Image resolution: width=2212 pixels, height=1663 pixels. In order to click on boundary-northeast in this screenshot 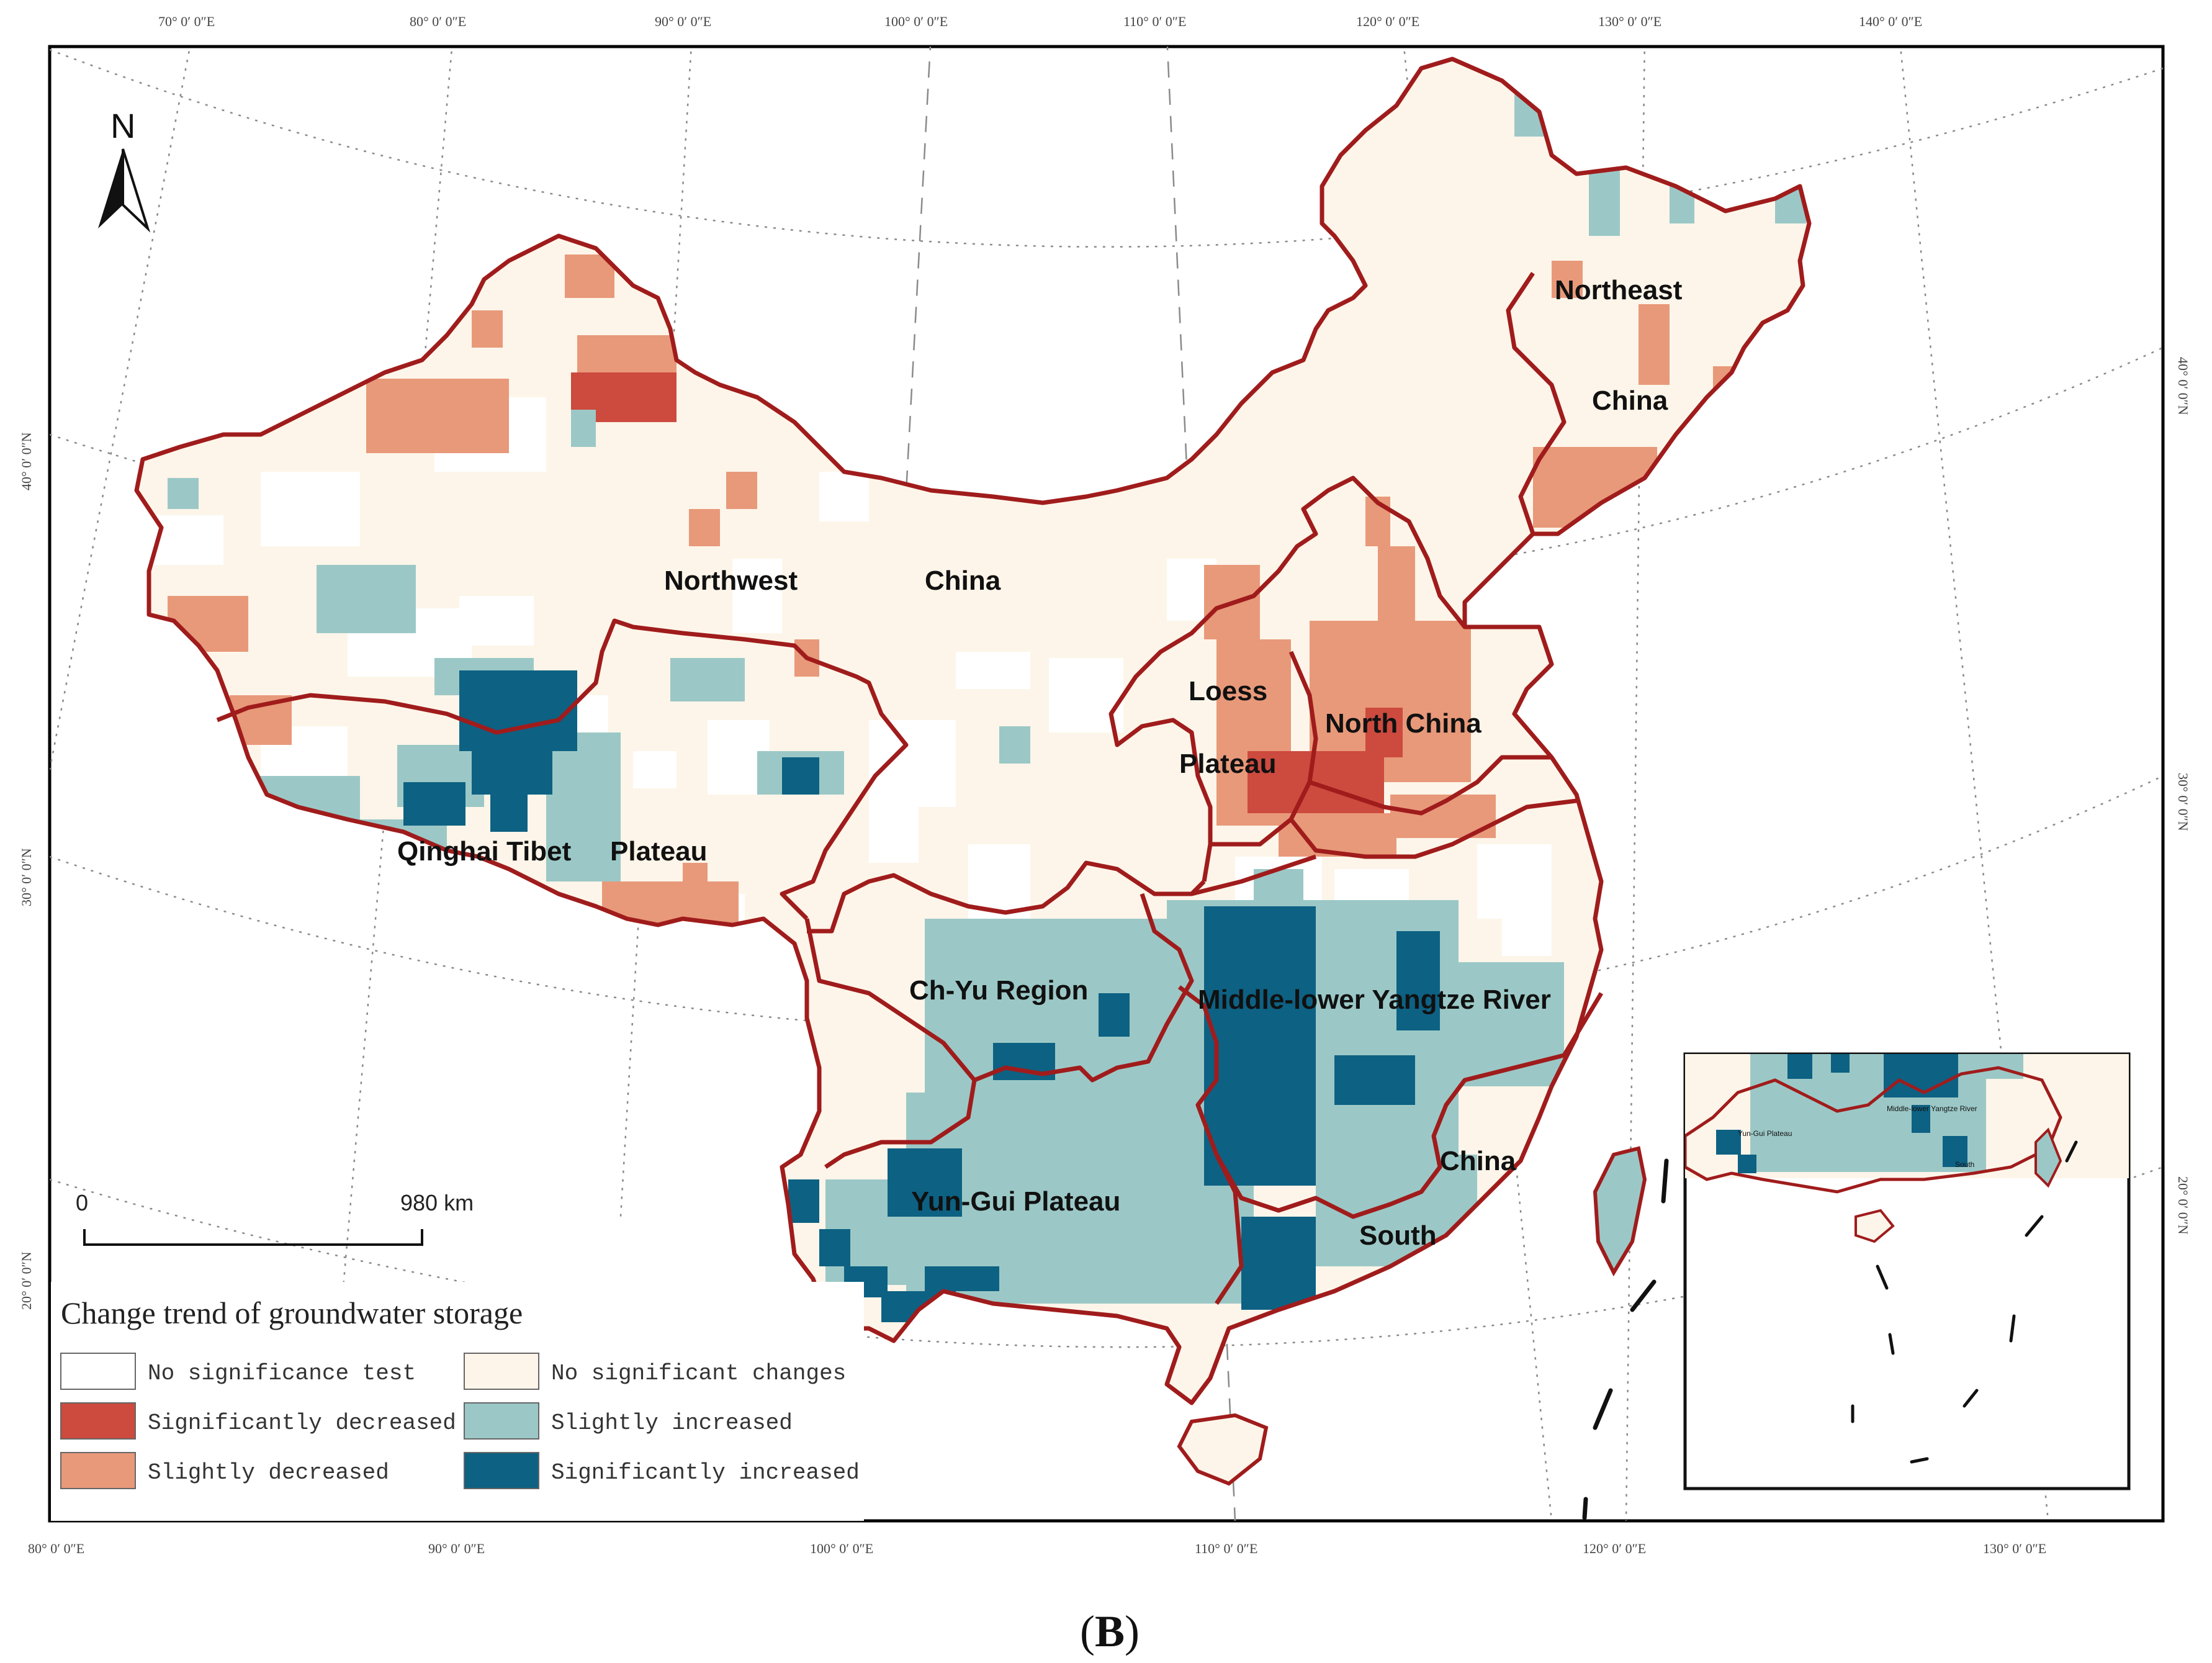, I will do `click(1536, 403)`.